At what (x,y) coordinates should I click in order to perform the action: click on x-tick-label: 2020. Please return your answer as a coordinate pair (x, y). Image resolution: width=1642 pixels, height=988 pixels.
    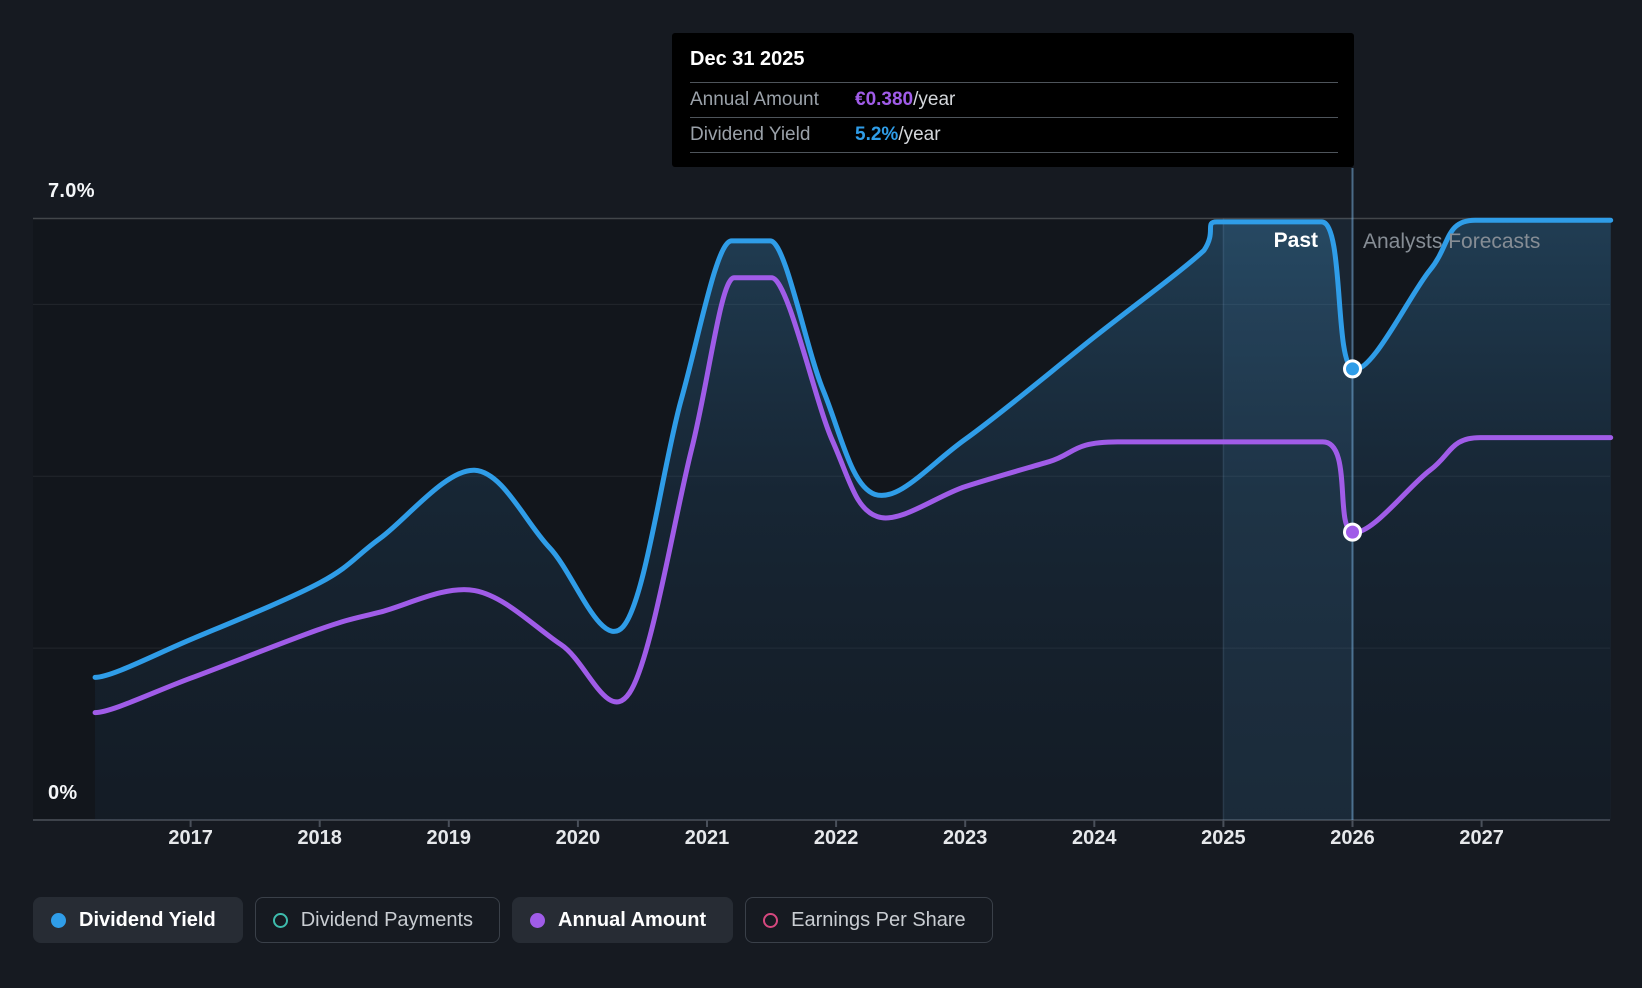
    Looking at the image, I should click on (578, 838).